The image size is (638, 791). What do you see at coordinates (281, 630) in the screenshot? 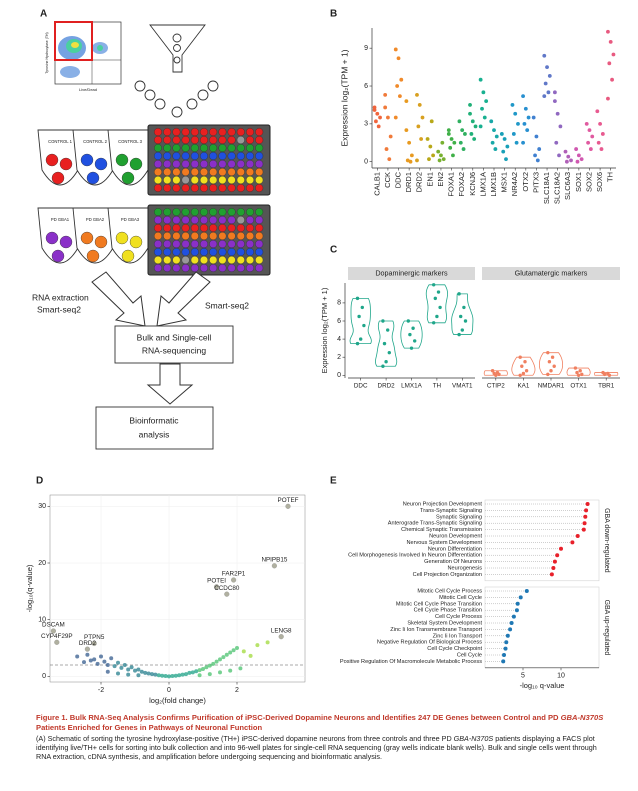
I see `point-label: LENG8` at bounding box center [281, 630].